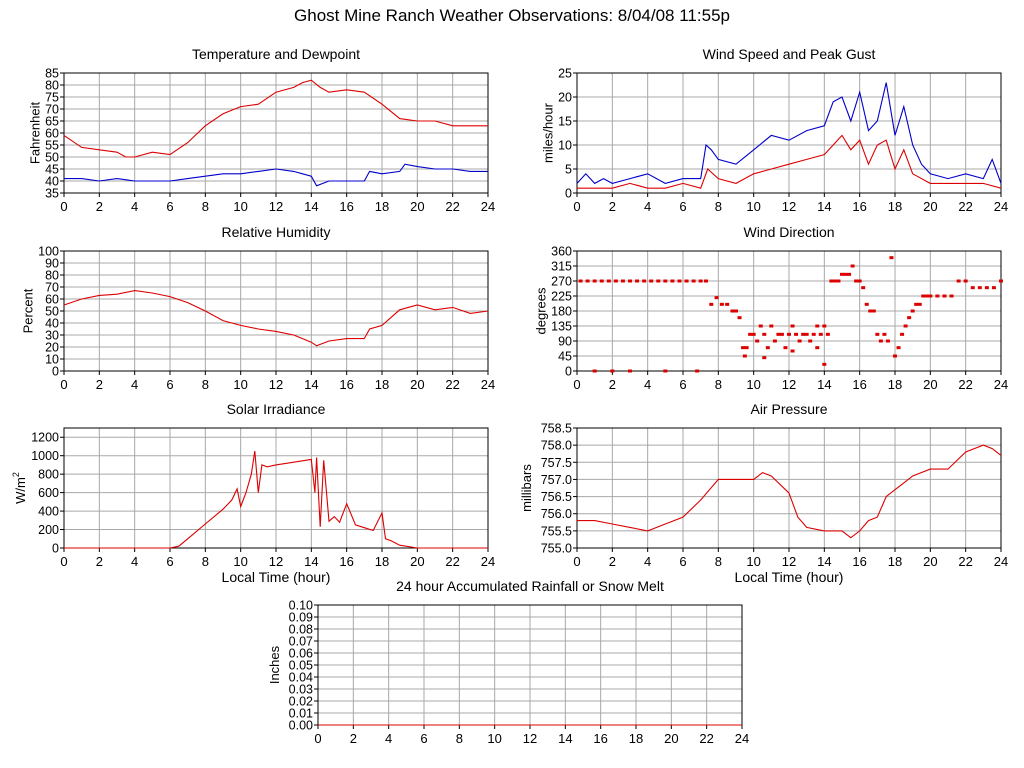 The width and height of the screenshot is (1024, 768). Describe the element at coordinates (301, 642) in the screenshot. I see `rain-ytick-label: 0.07` at that location.